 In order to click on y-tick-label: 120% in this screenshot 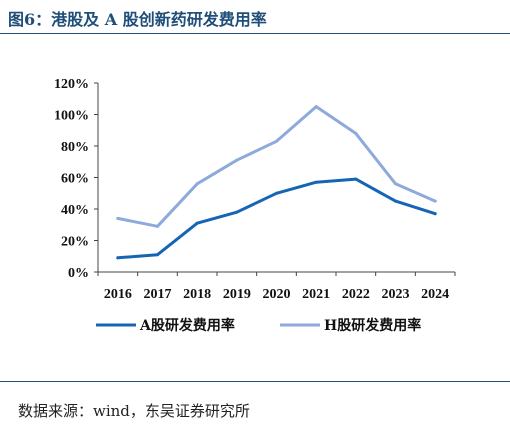, I will do `click(71, 84)`.